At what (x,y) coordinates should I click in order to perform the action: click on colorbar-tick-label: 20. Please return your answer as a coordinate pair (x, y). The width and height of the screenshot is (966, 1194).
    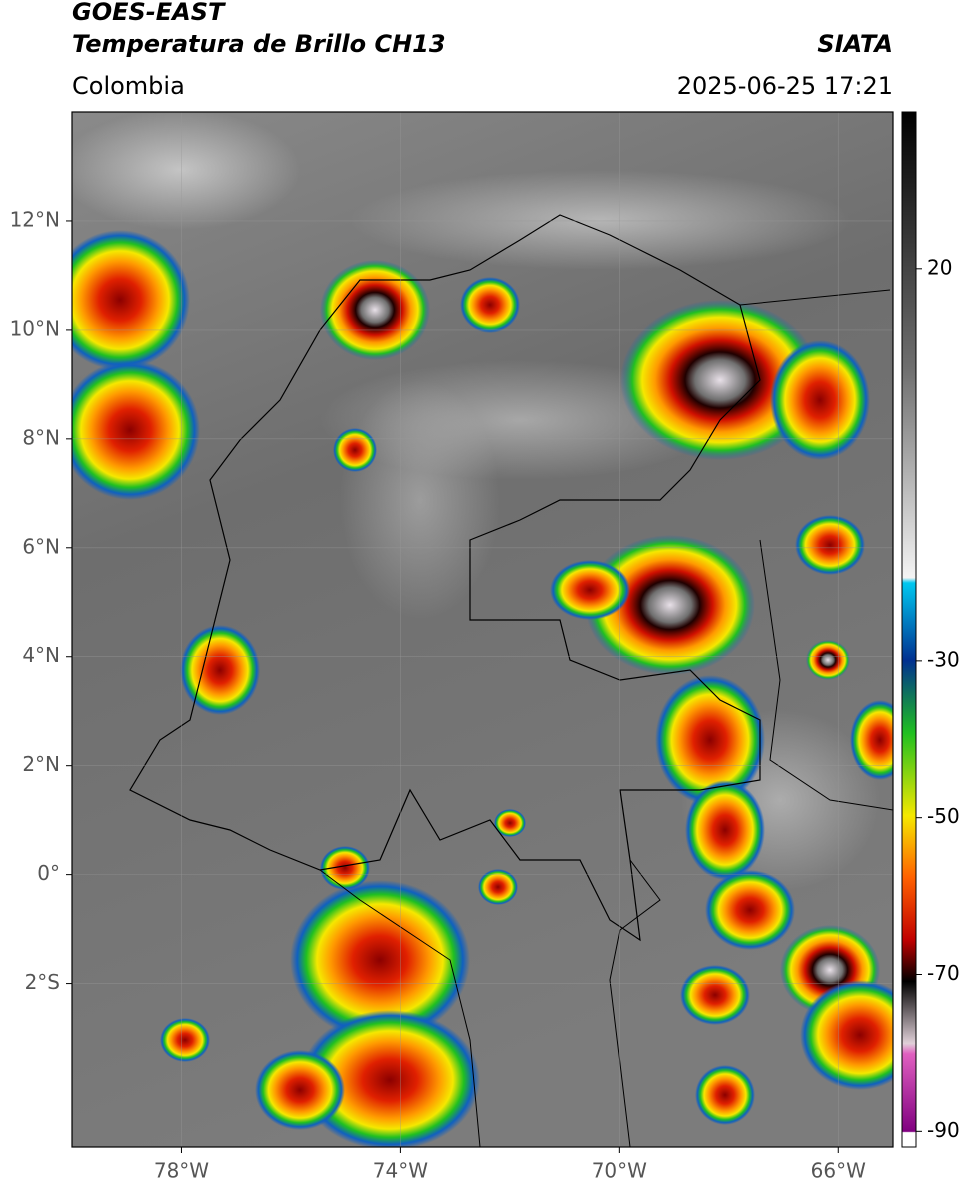
    Looking at the image, I should click on (939, 267).